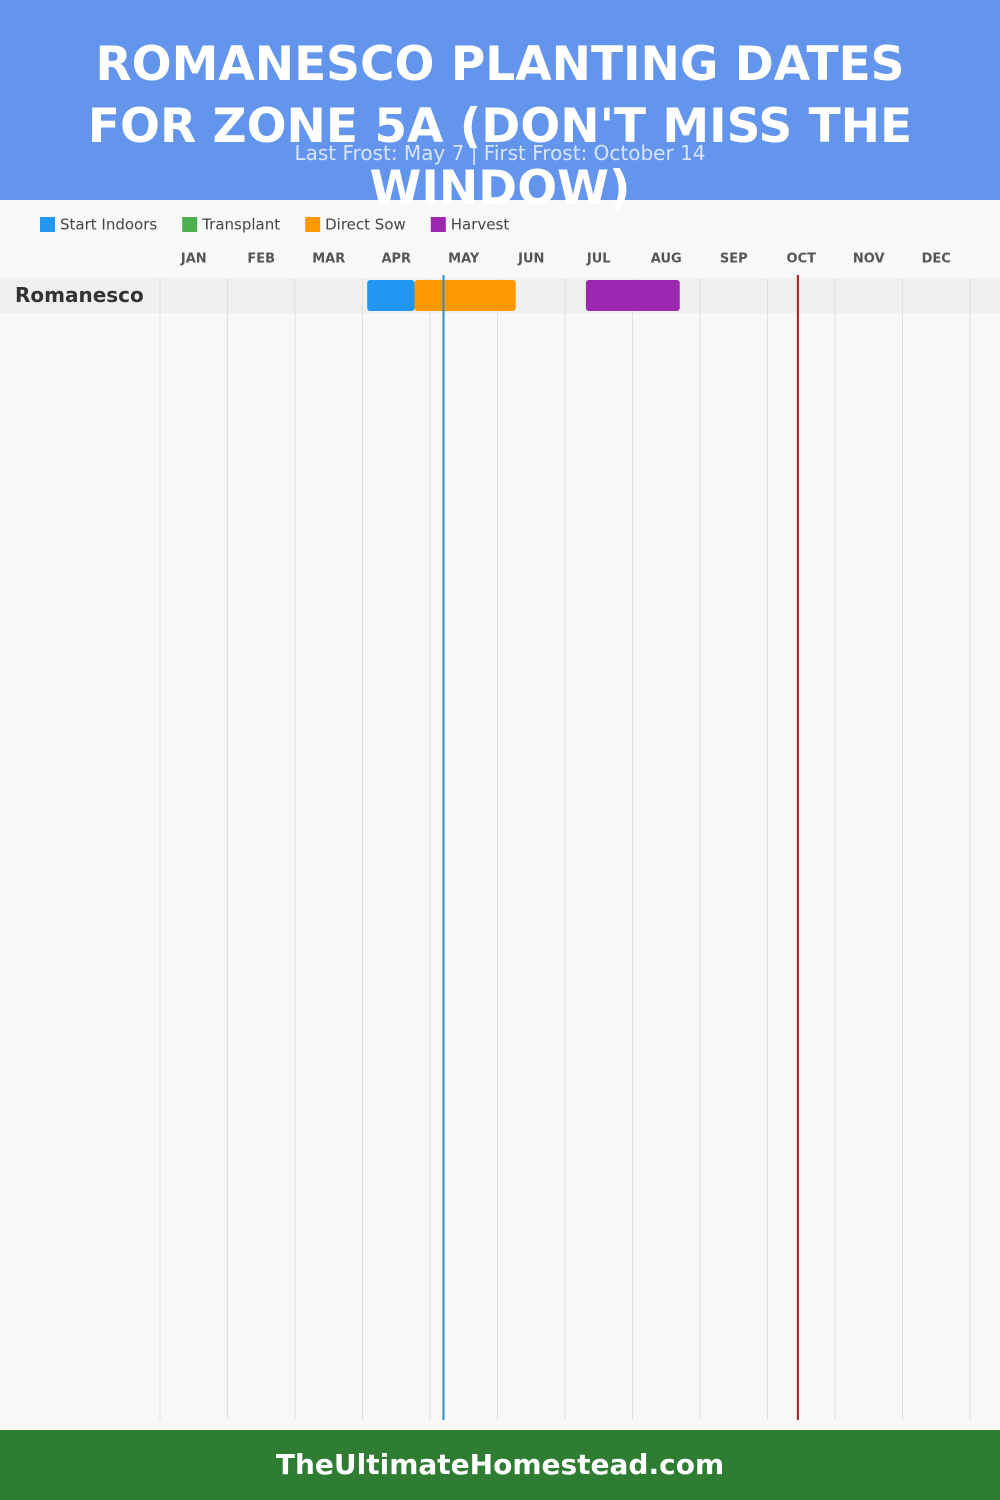 The width and height of the screenshot is (1000, 1500). I want to click on x-tick-label: MAR, so click(328, 259).